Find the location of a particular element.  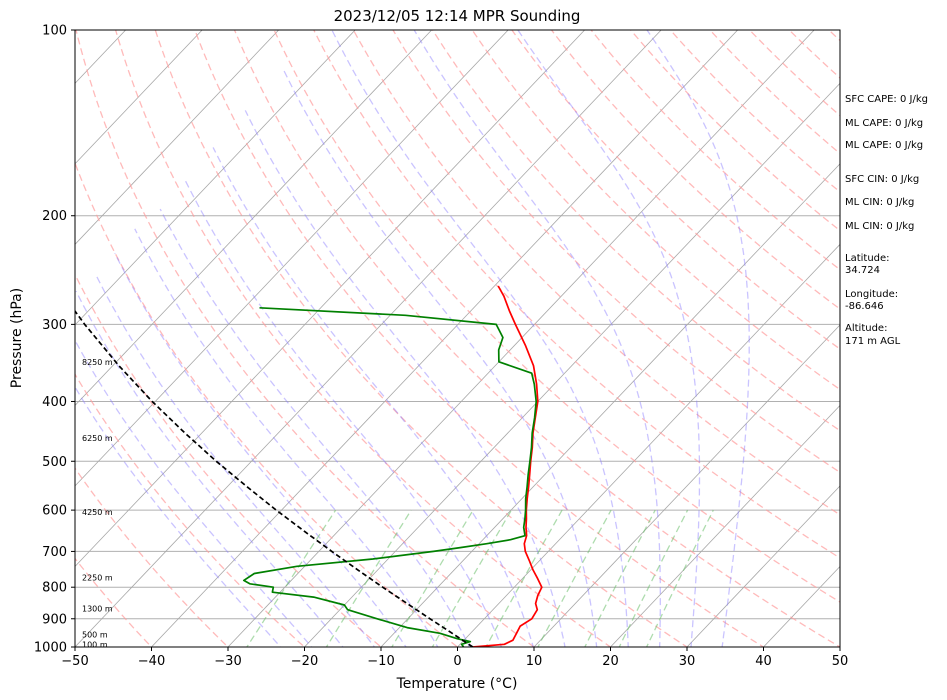

moist-adiabat--16 is located at coordinates (194, 493).